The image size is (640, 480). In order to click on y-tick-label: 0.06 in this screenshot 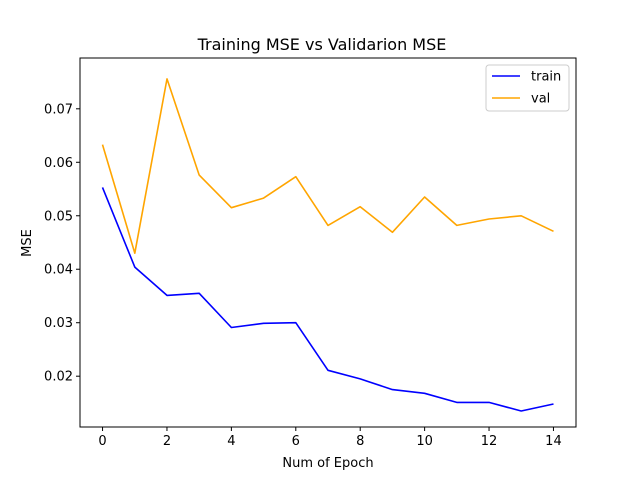, I will do `click(58, 163)`.